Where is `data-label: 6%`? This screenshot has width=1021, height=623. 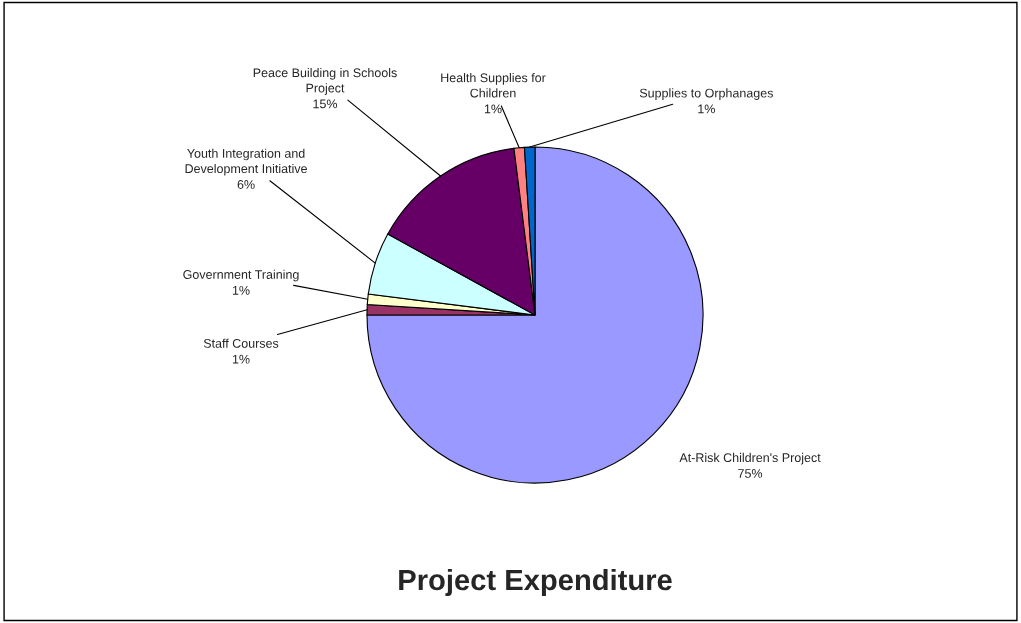 data-label: 6% is located at coordinates (246, 184).